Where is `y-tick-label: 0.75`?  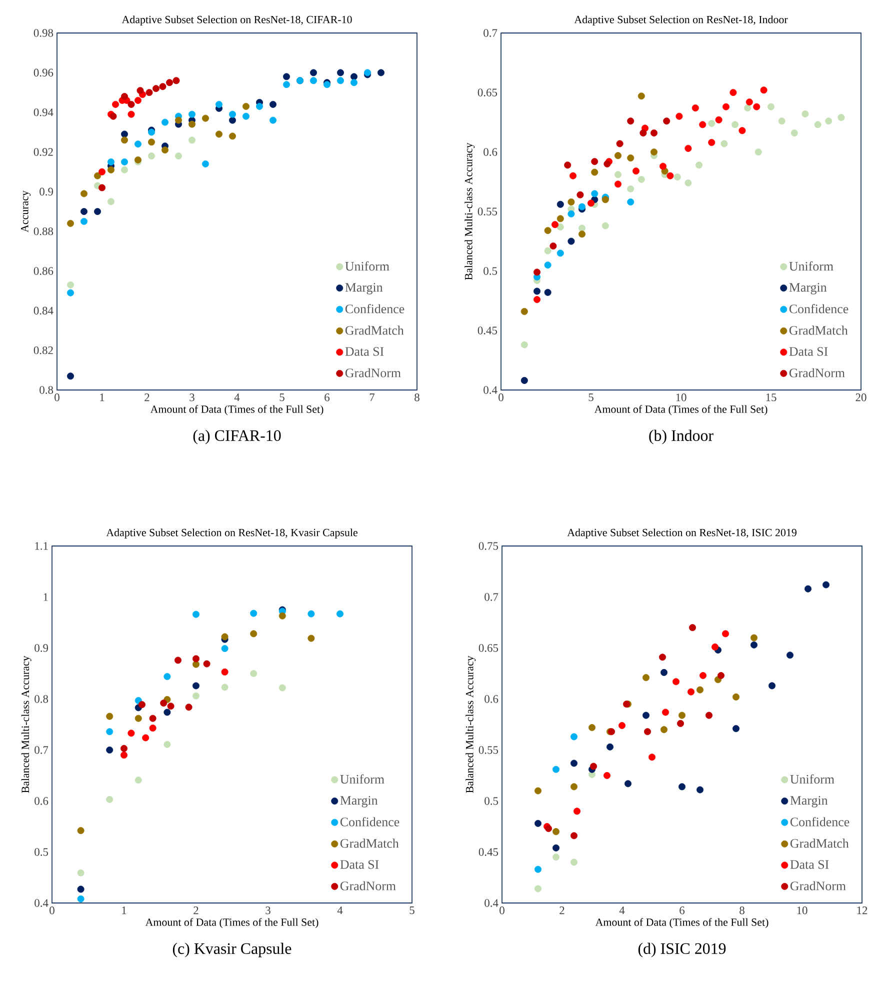
y-tick-label: 0.75 is located at coordinates (488, 546).